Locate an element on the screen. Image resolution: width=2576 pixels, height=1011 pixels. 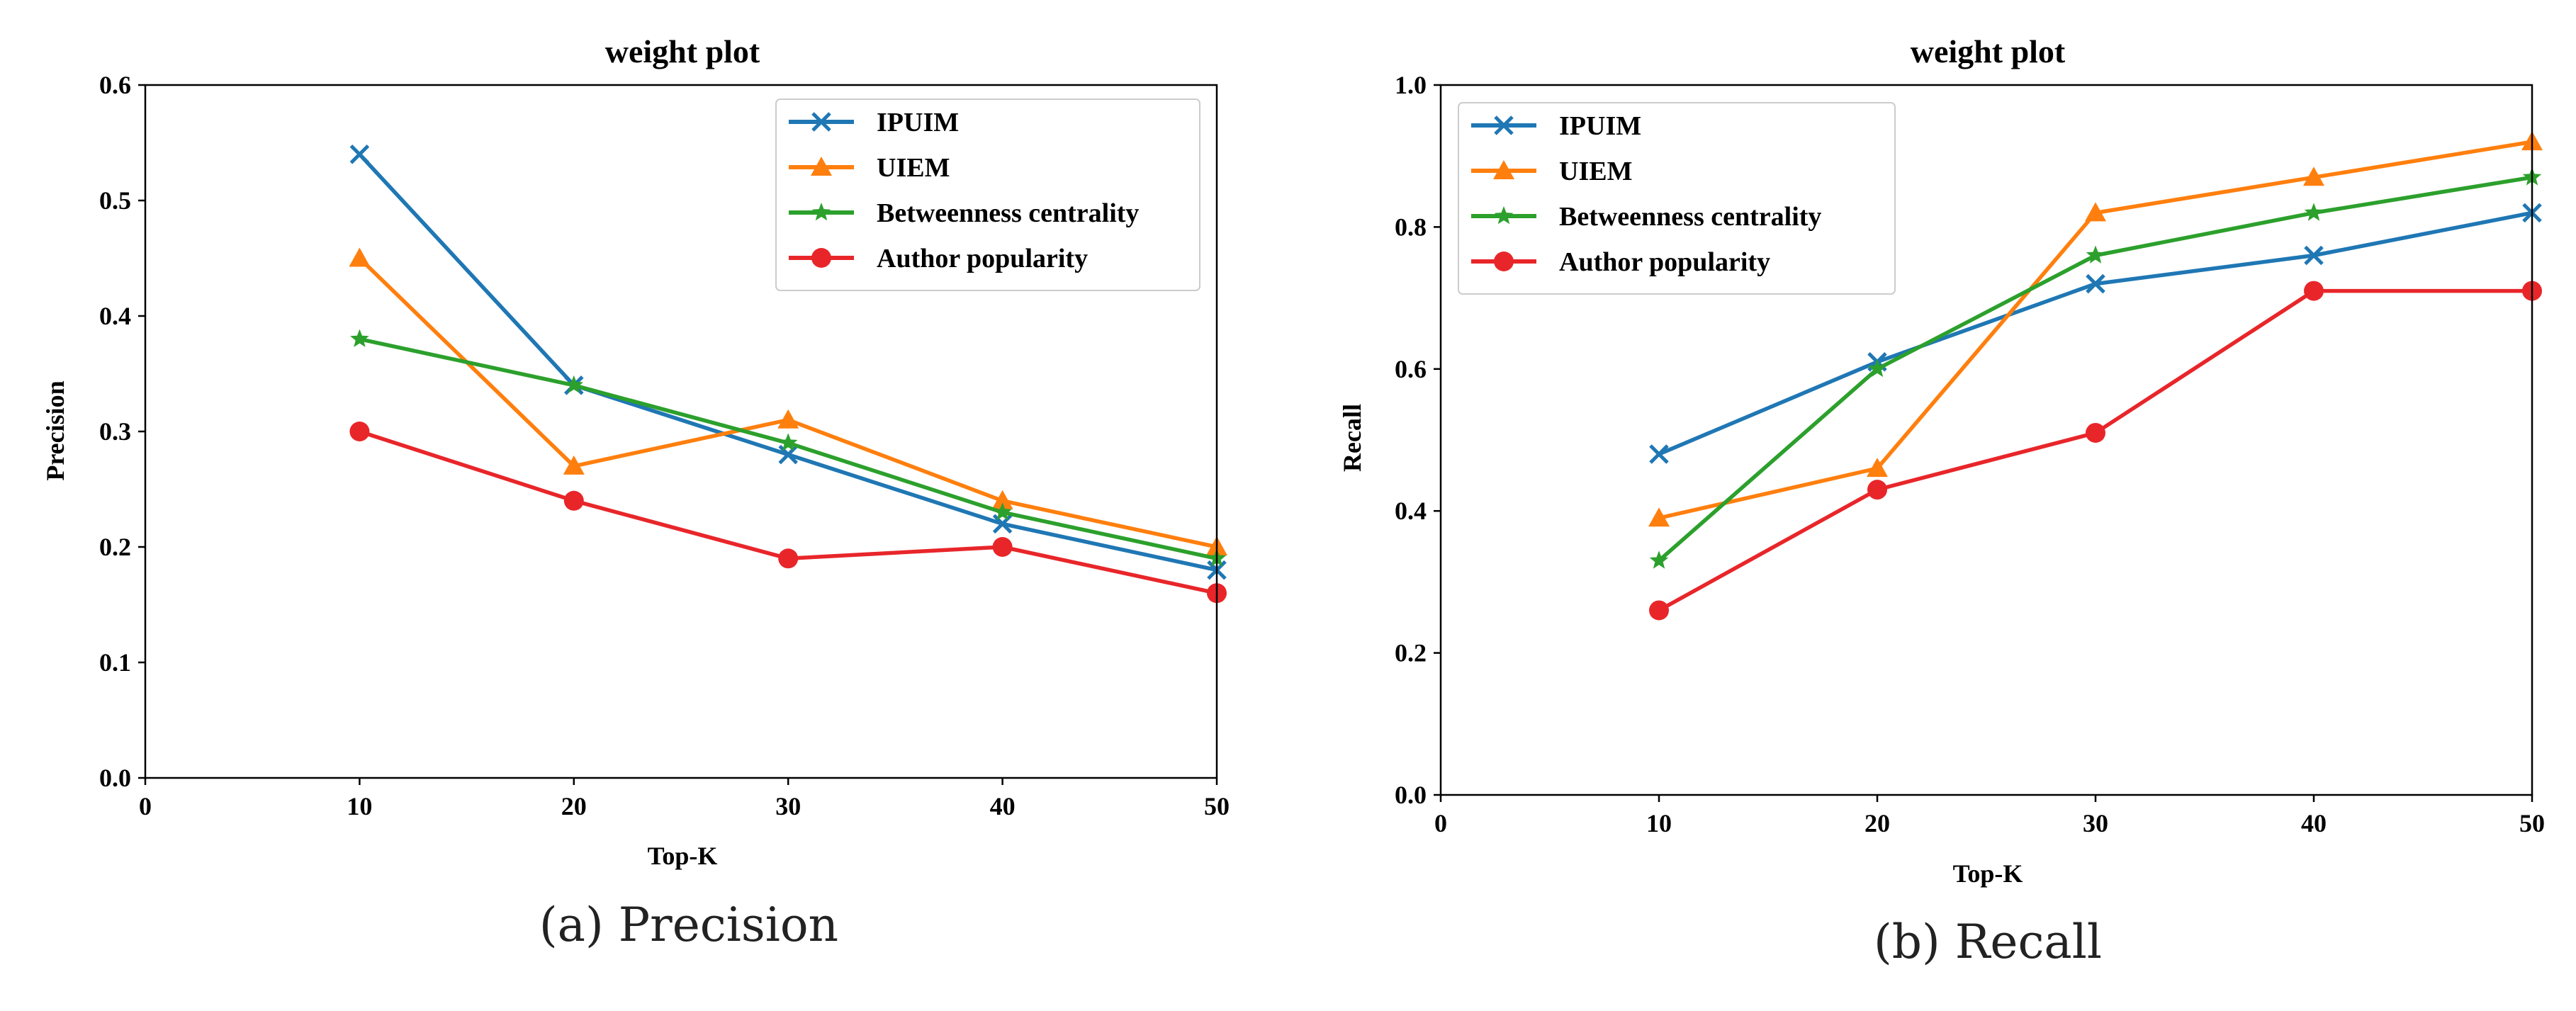
y-tick-label: 0.1 is located at coordinates (115, 662).